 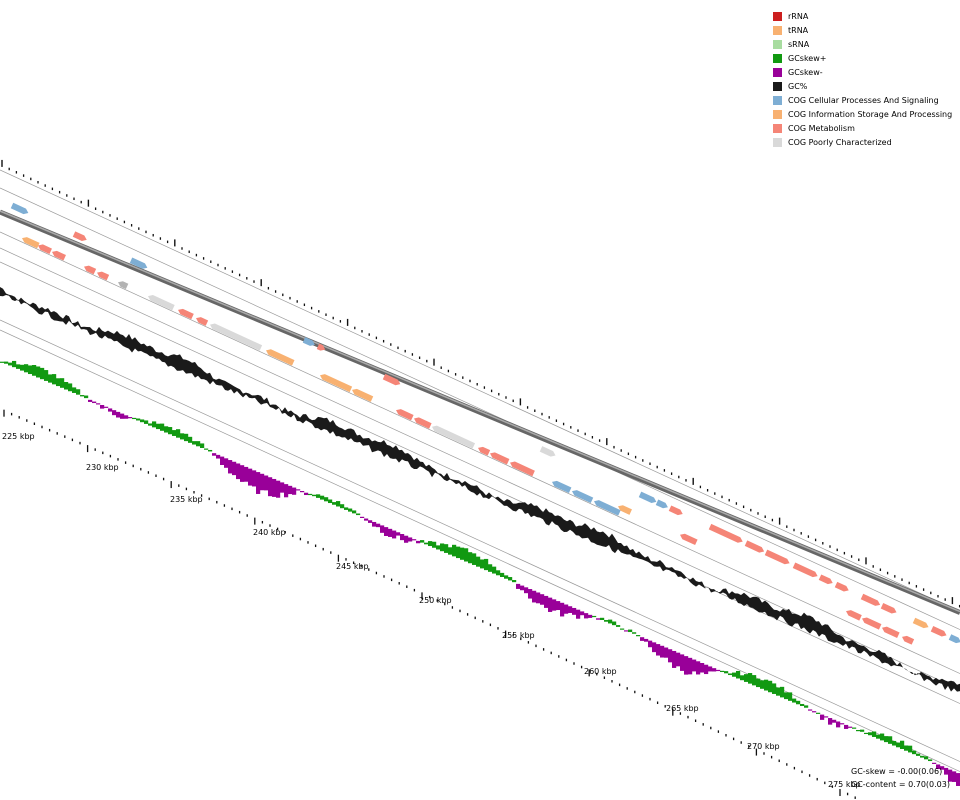 I want to click on kbp-label: 240 kbp, so click(x=269, y=532).